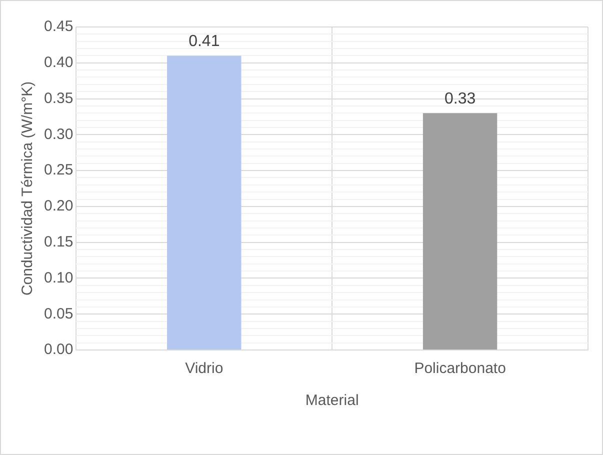 The image size is (603, 455). I want to click on y-tick-label: 0.00, so click(59, 349).